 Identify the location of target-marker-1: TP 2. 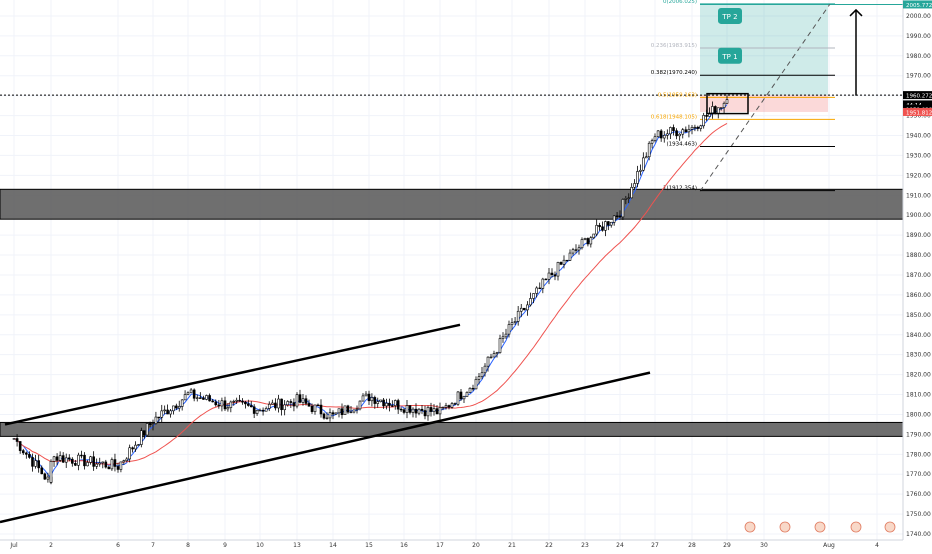
(730, 15).